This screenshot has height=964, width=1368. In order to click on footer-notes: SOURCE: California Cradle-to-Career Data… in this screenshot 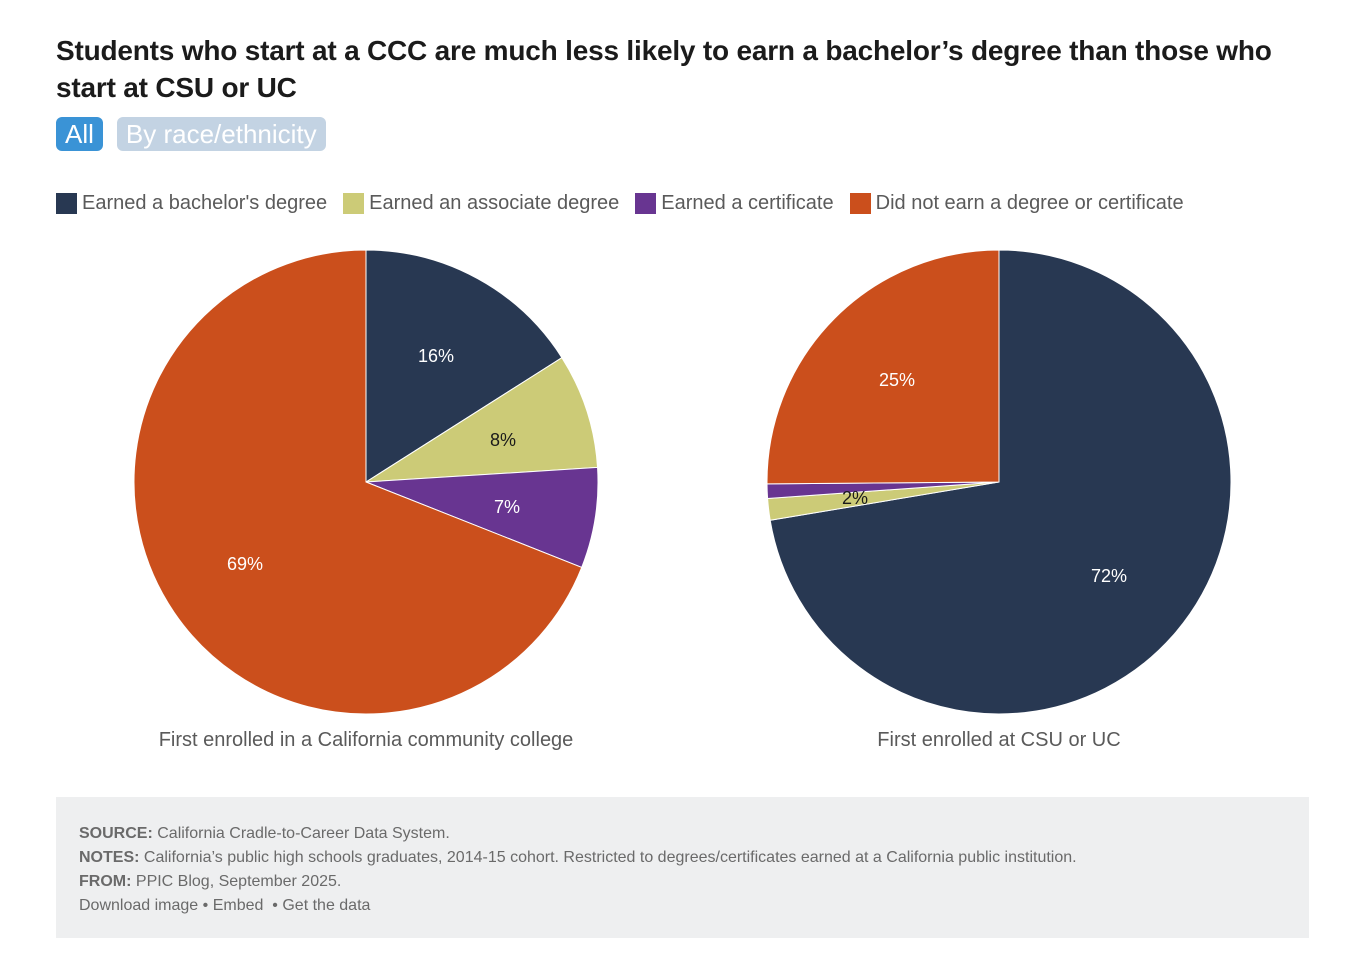, I will do `click(682, 867)`.